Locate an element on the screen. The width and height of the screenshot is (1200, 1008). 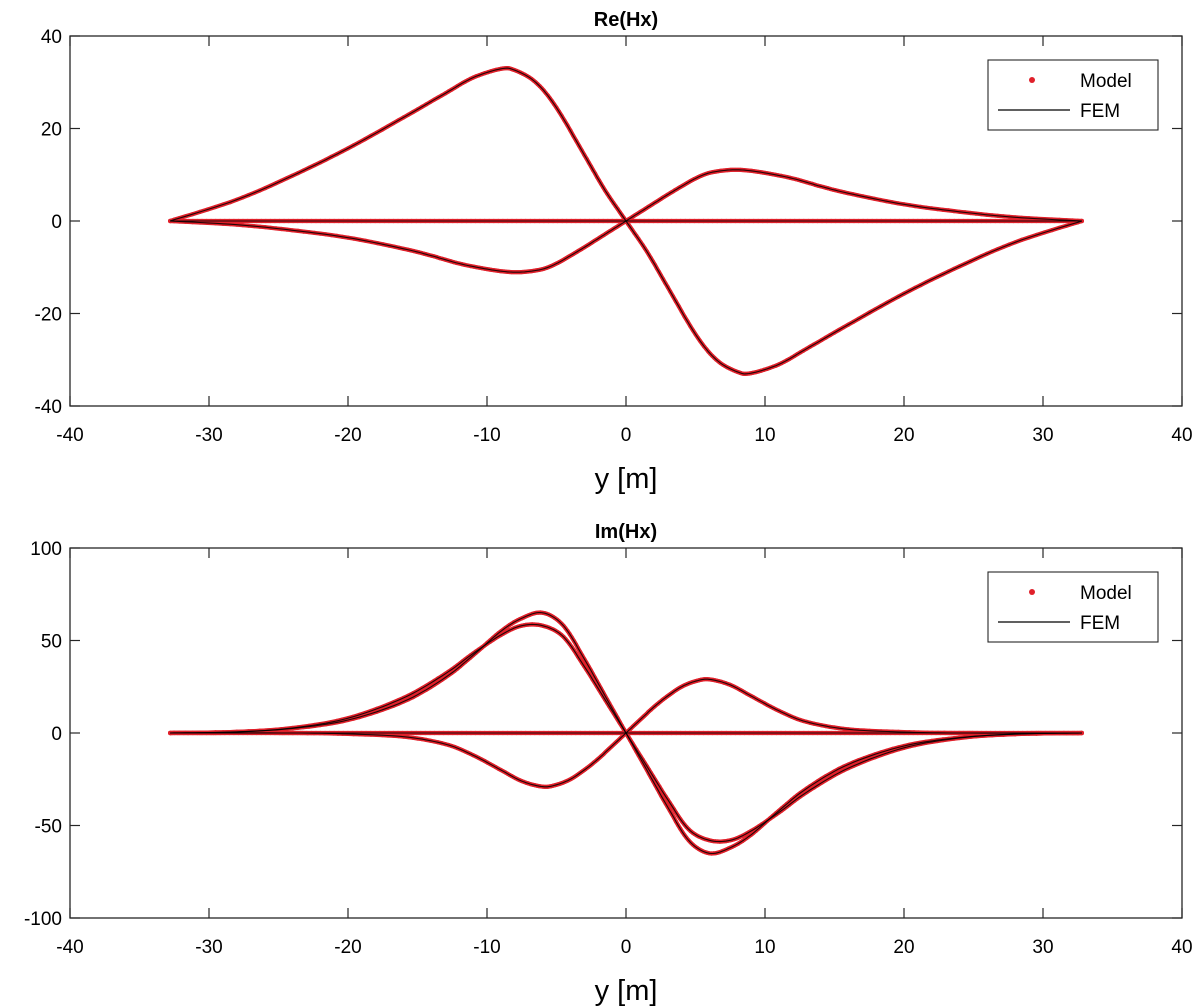
plot-title: Re(Hx) is located at coordinates (626, 20).